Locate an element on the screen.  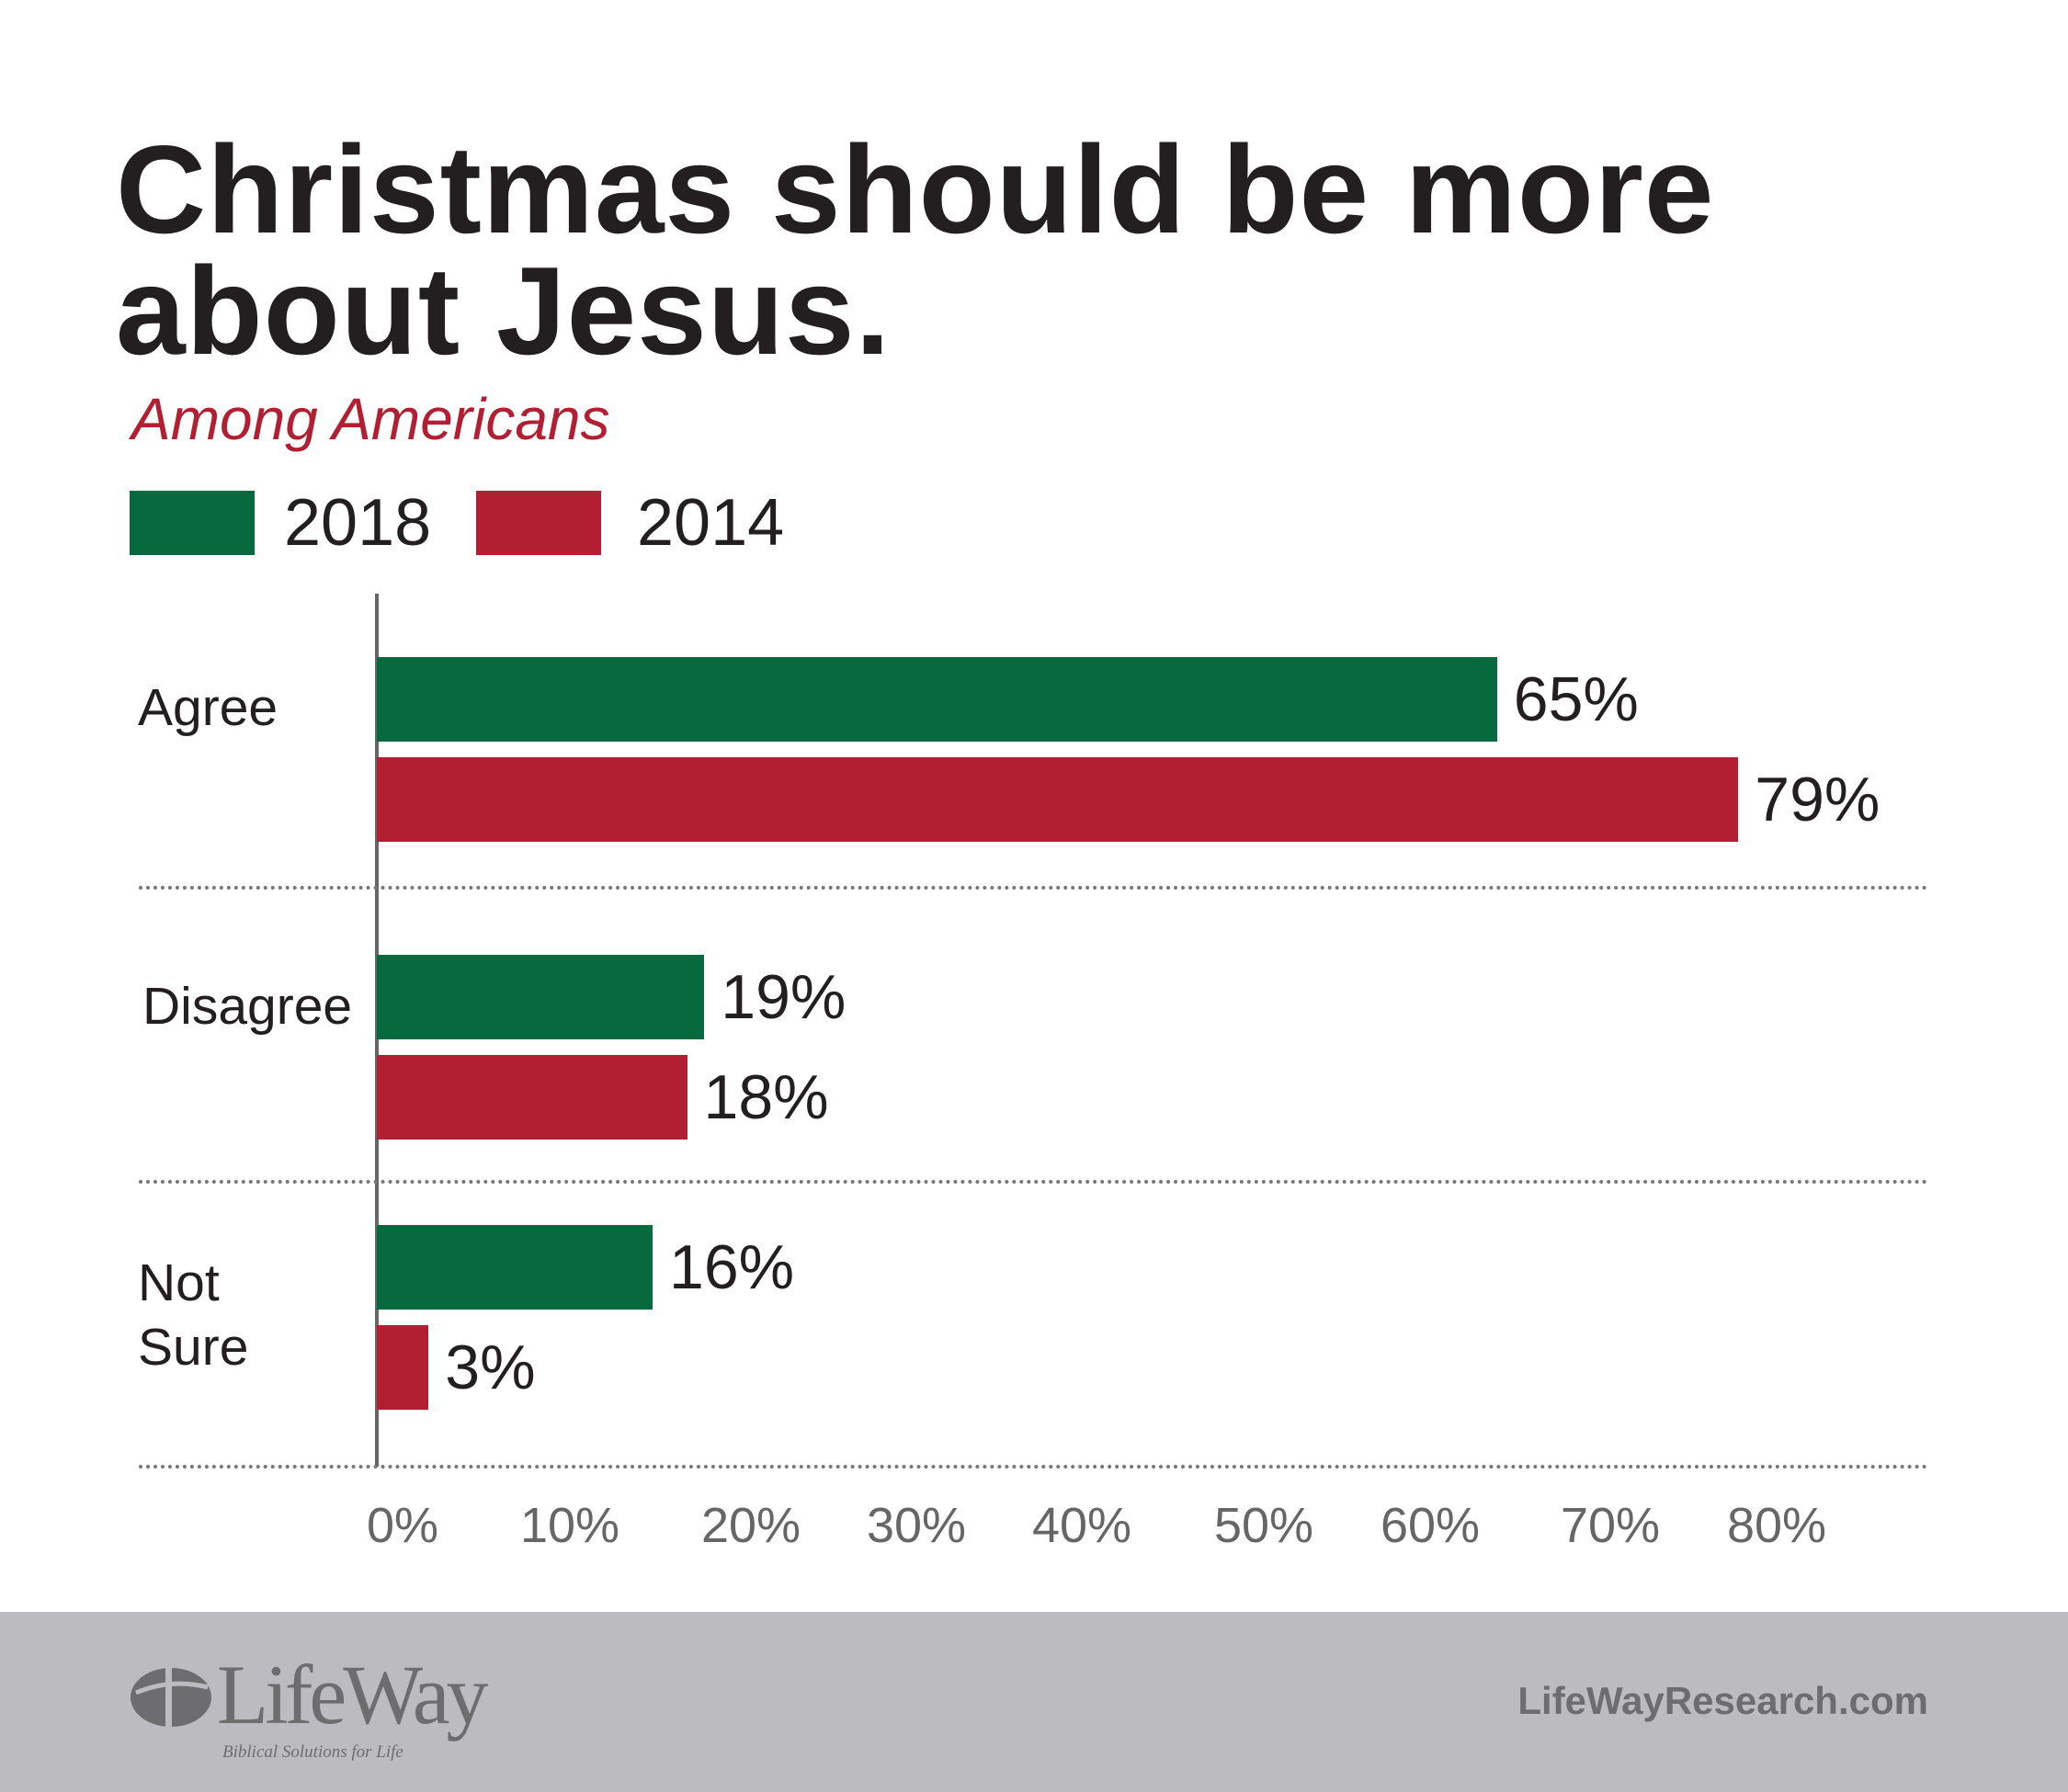
category-label: Agree is located at coordinates (208, 707).